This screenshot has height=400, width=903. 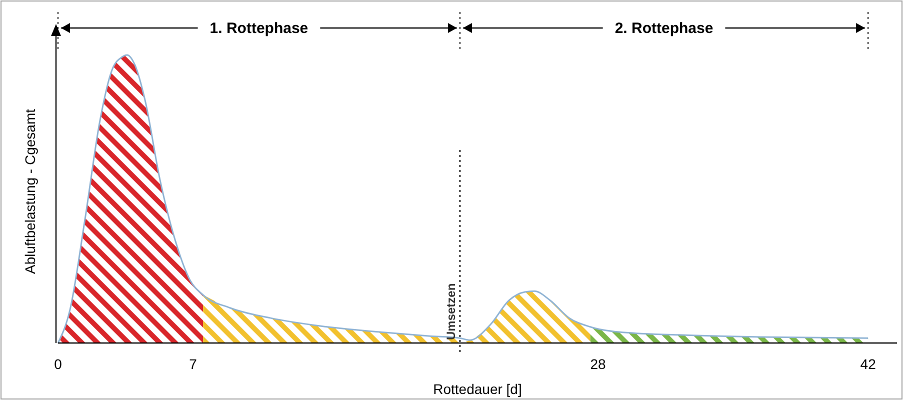 What do you see at coordinates (477, 389) in the screenshot?
I see `x-axis-title: Rottedauer [d]` at bounding box center [477, 389].